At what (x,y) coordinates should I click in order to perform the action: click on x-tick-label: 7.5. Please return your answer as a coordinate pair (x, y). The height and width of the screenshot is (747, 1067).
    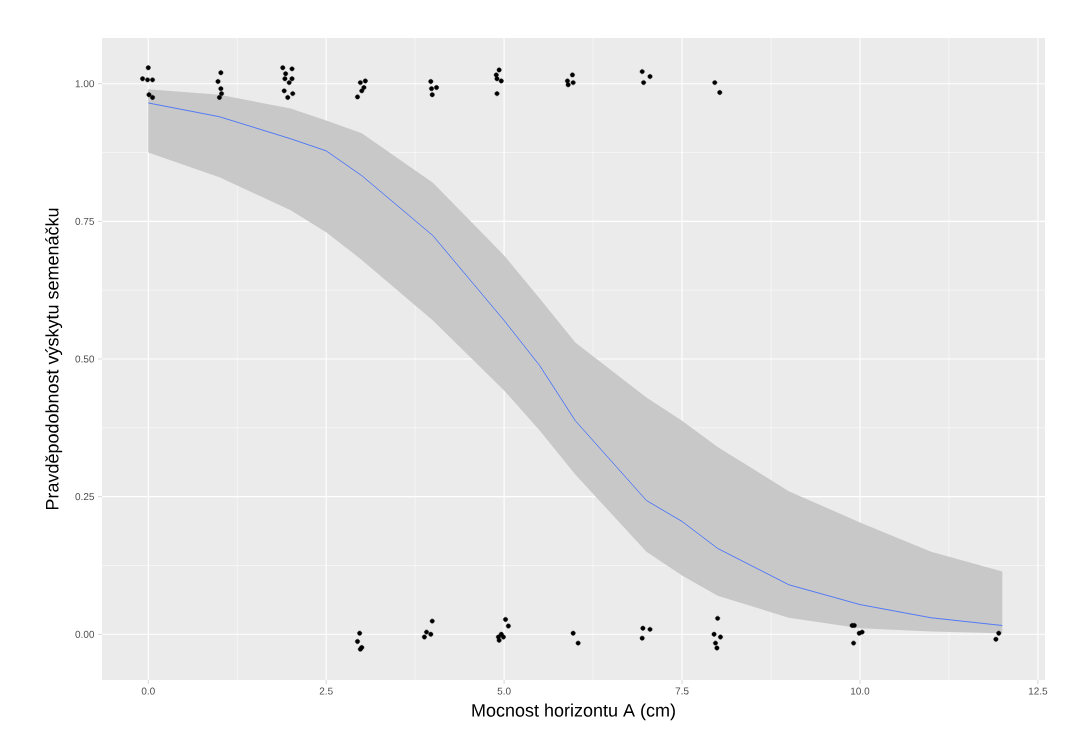
    Looking at the image, I should click on (682, 691).